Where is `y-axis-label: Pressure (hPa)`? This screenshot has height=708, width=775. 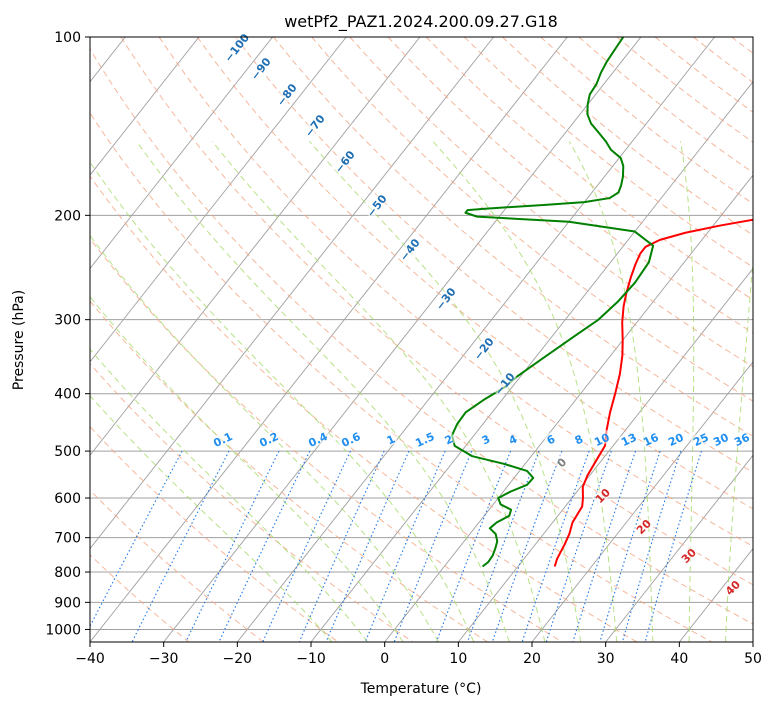
y-axis-label: Pressure (hPa) is located at coordinates (19, 340).